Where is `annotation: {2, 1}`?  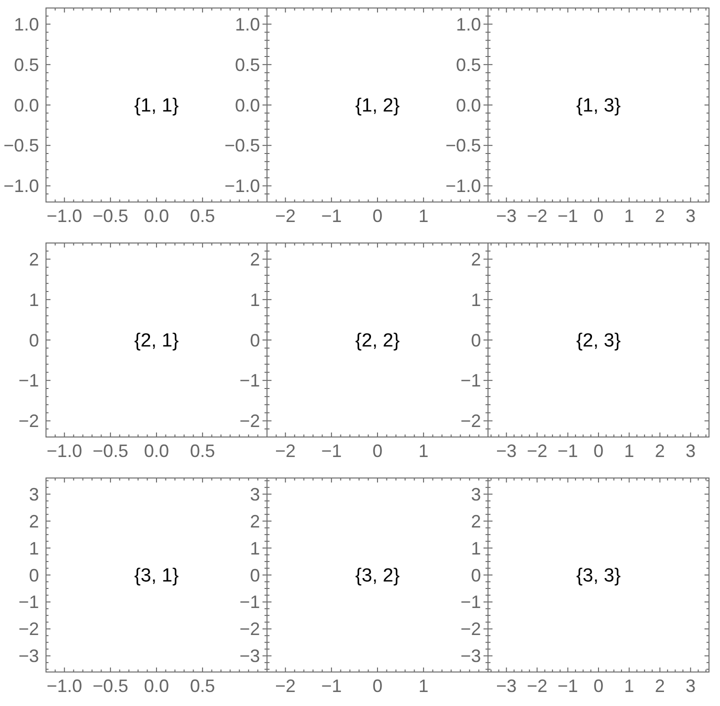
annotation: {2, 1} is located at coordinates (156, 341).